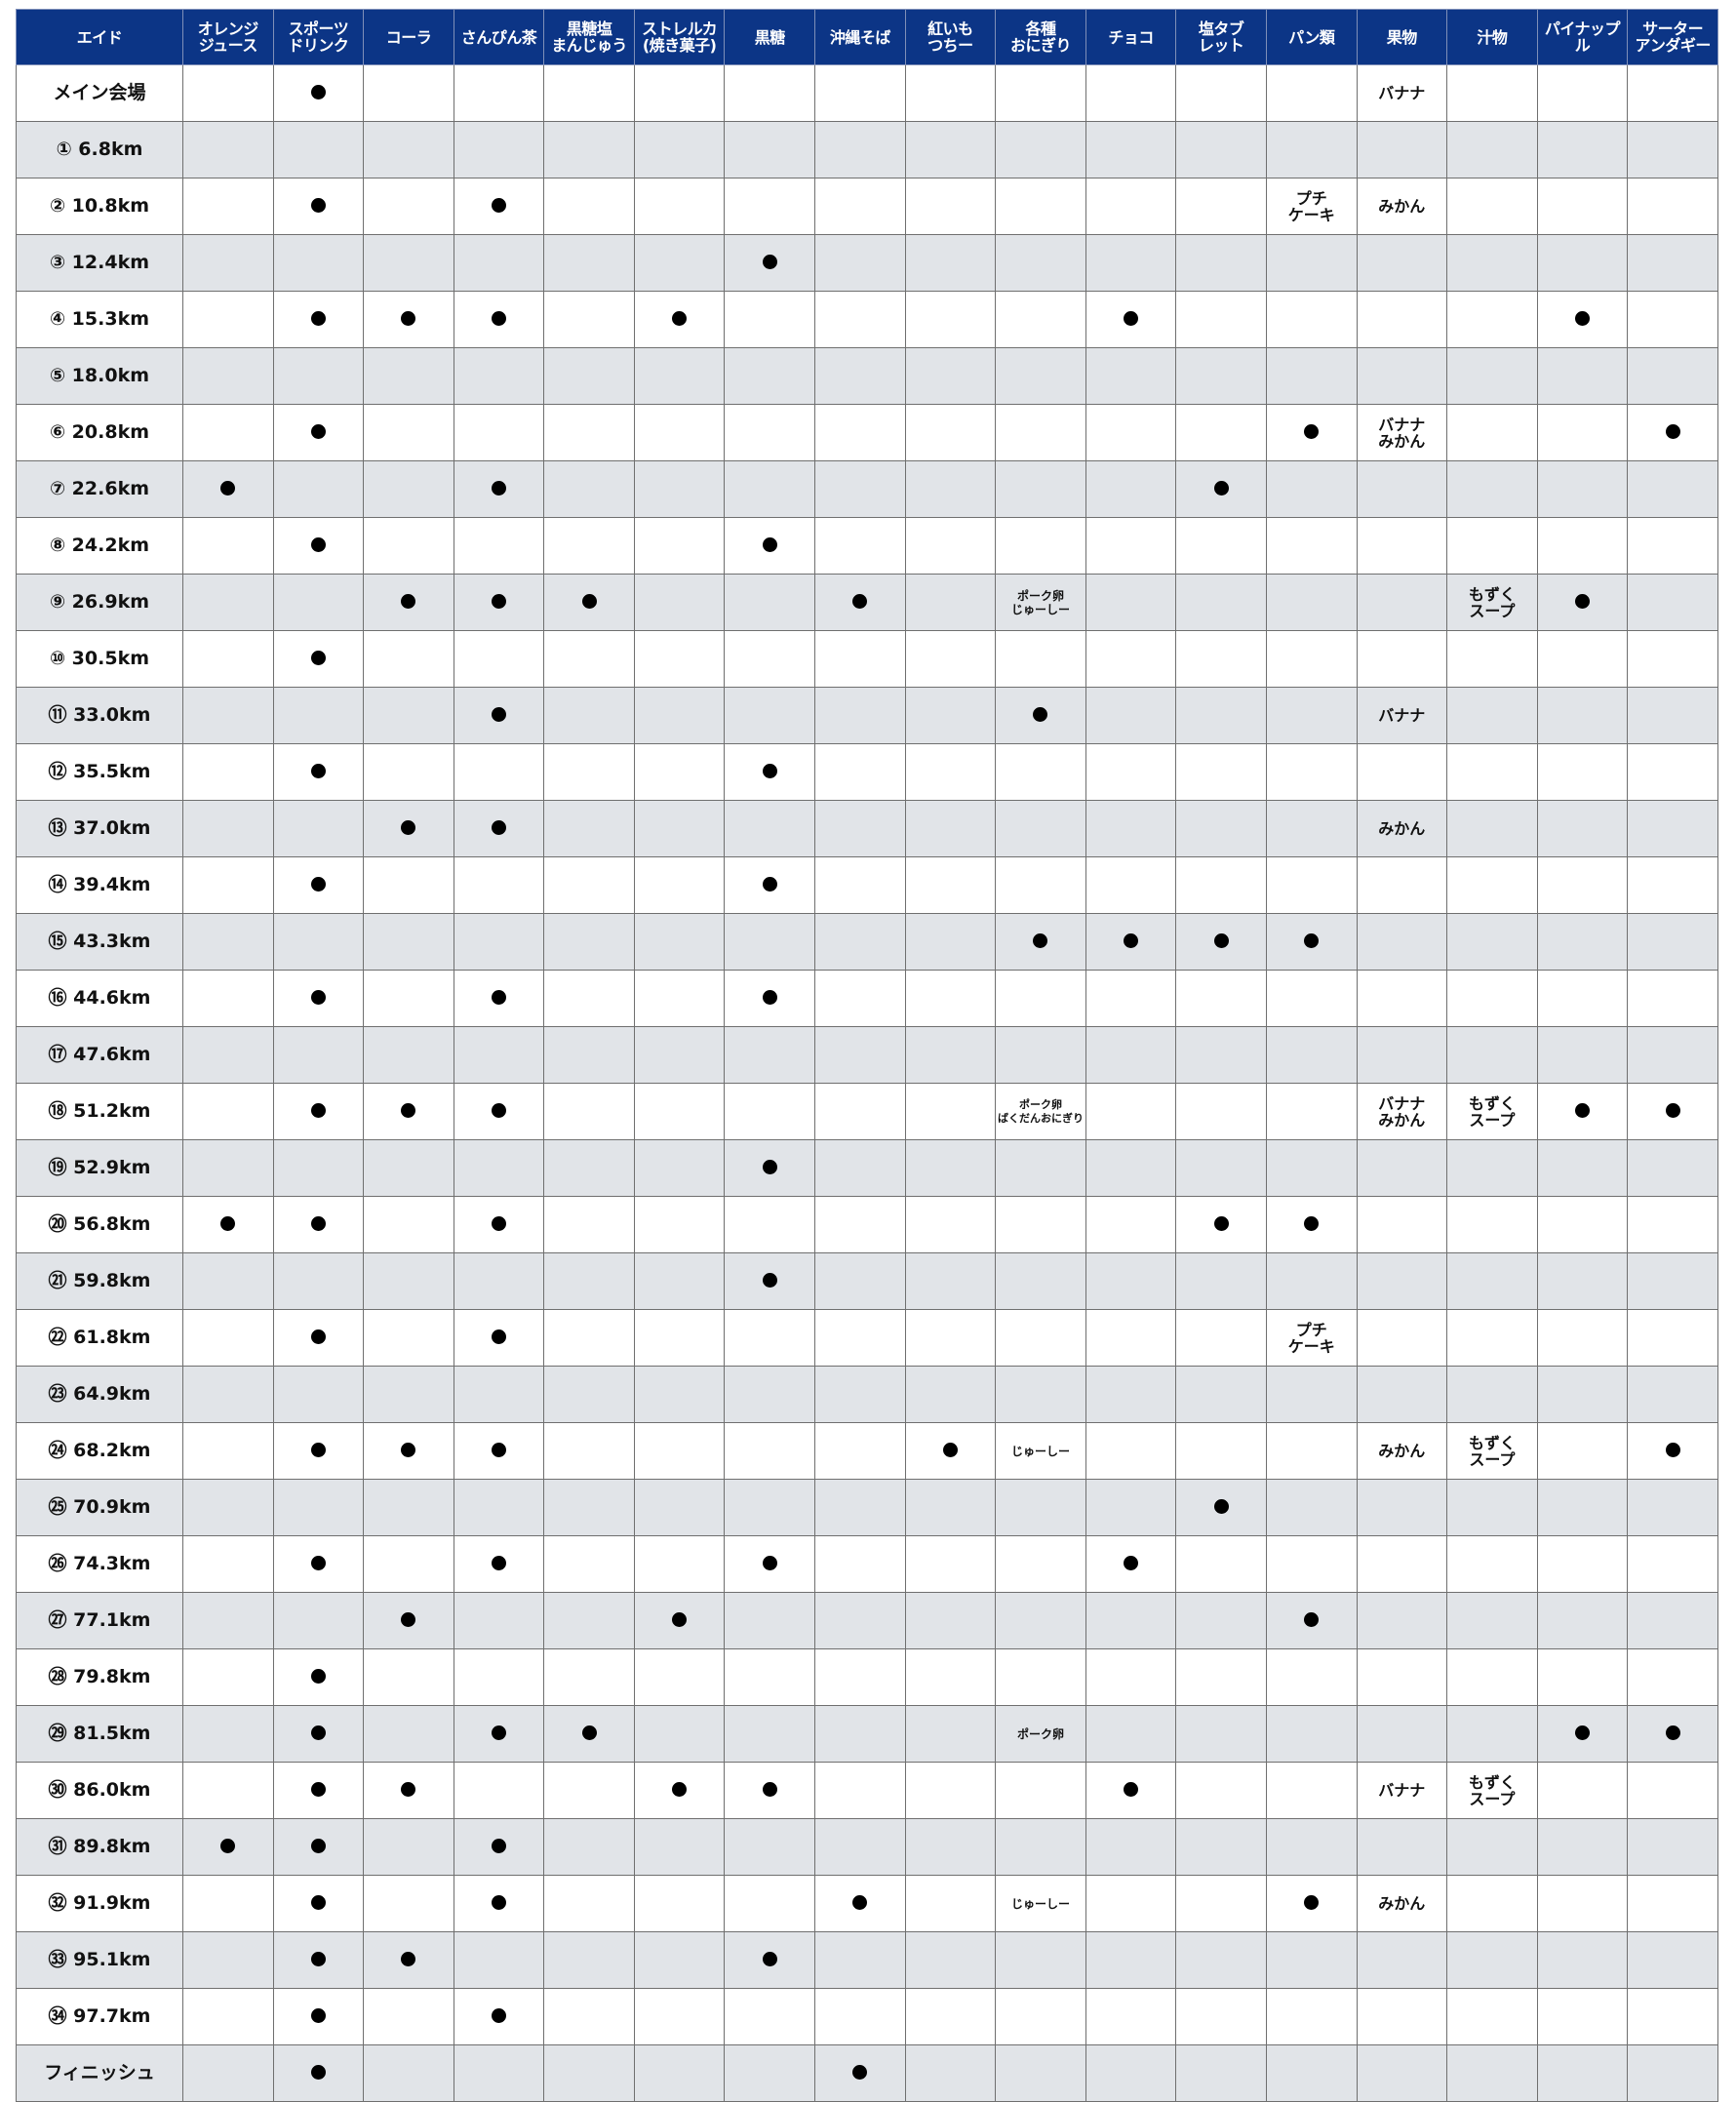 The height and width of the screenshot is (2102, 1736). Describe the element at coordinates (867, 772) in the screenshot. I see `table-row: ⑫ 35.5km` at that location.